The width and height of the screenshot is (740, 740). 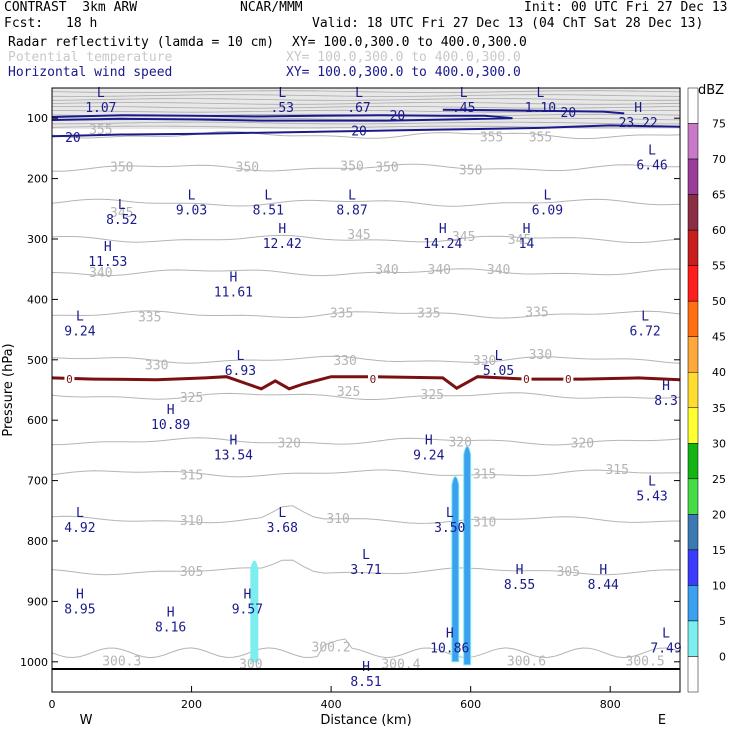 What do you see at coordinates (527, 244) in the screenshot?
I see `wind-marker-value: 14` at bounding box center [527, 244].